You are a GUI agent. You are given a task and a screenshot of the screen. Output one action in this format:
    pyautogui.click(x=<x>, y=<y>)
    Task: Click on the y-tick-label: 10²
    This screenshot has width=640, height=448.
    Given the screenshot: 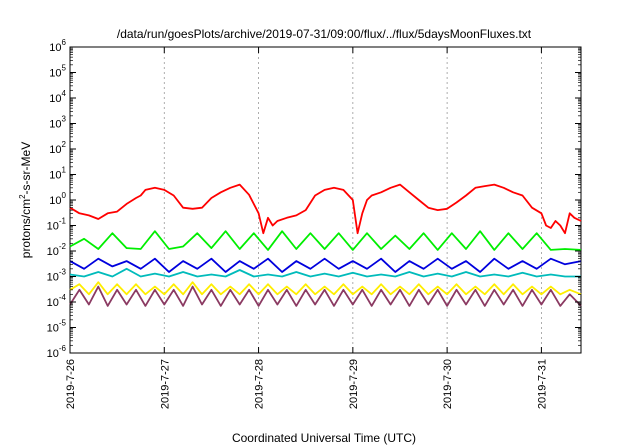 What is the action you would take?
    pyautogui.click(x=57, y=148)
    